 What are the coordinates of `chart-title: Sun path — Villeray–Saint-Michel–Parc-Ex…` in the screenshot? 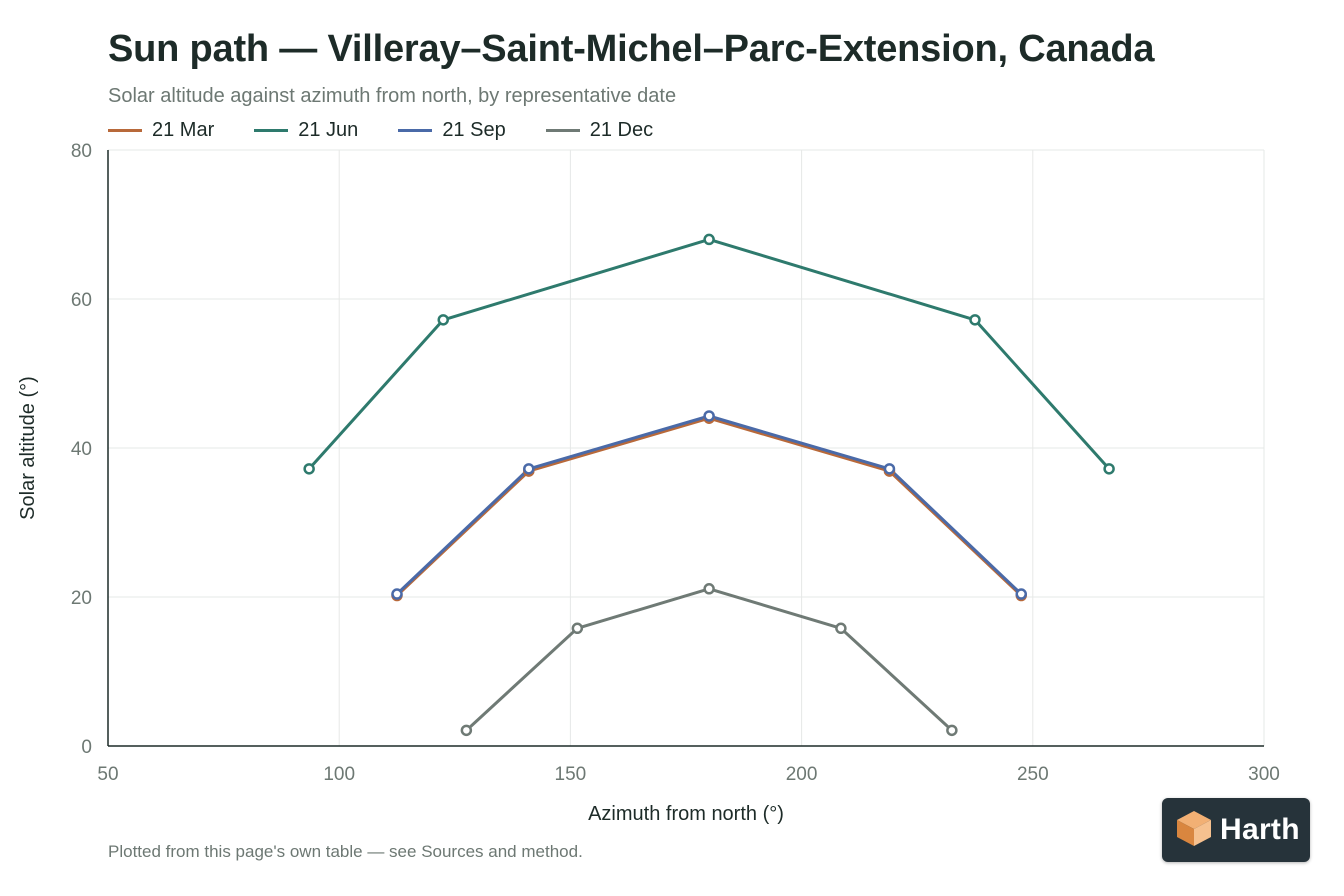 It's located at (631, 49).